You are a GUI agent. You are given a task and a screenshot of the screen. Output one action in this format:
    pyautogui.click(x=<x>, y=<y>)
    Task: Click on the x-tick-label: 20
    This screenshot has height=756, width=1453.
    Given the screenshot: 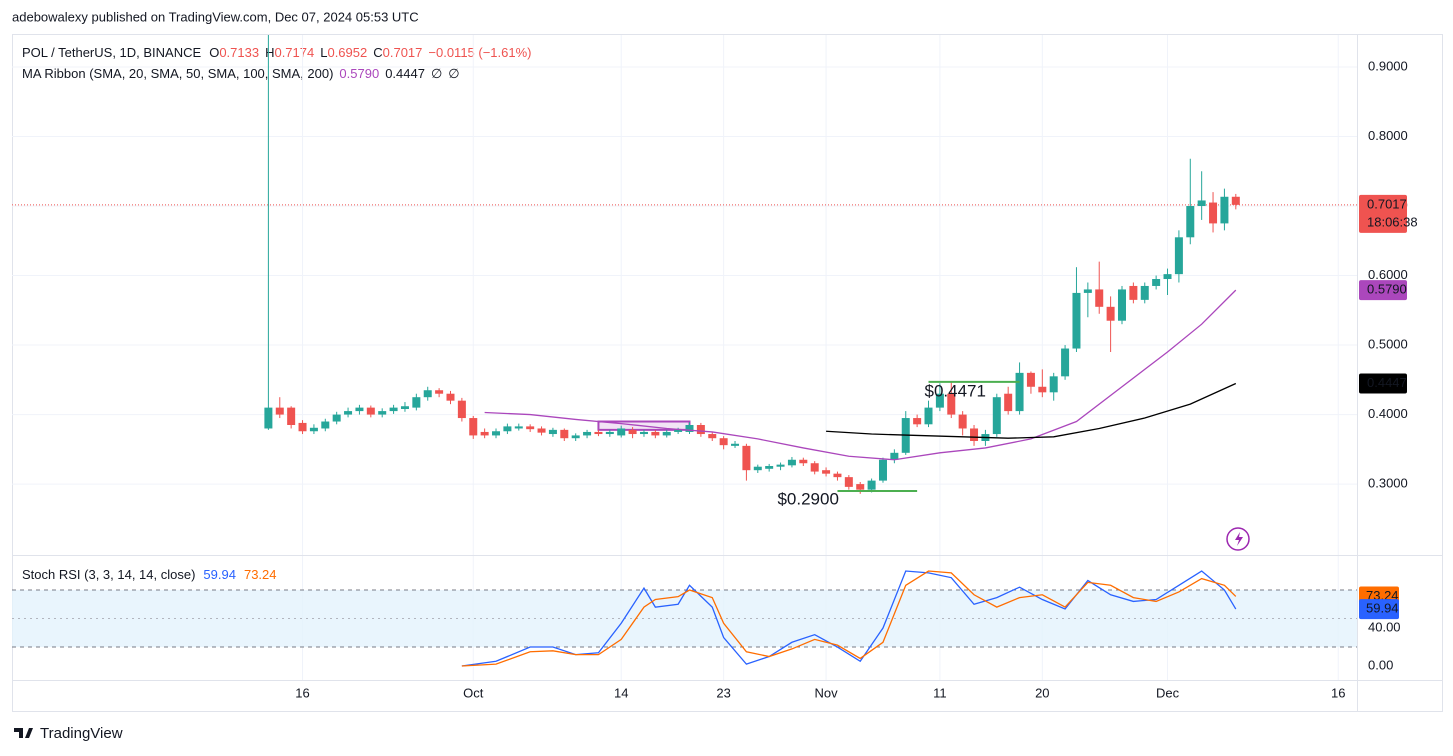 What is the action you would take?
    pyautogui.click(x=1042, y=692)
    